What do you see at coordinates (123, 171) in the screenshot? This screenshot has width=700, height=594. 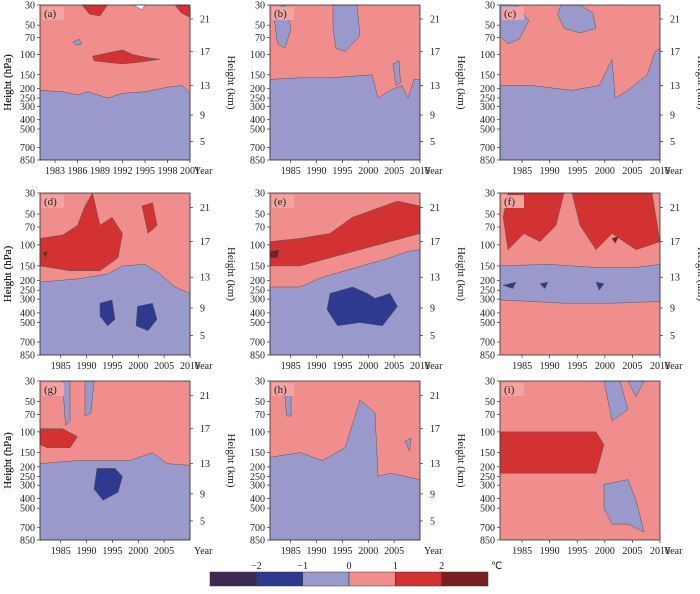 I see `x-tick-label: 1992` at bounding box center [123, 171].